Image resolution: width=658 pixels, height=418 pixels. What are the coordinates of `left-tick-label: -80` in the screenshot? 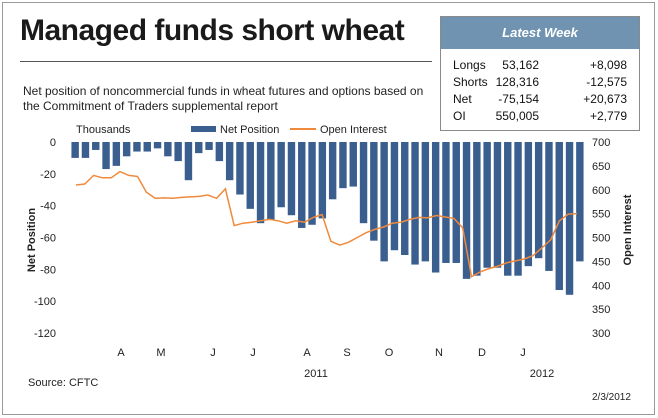 It's located at (48, 270).